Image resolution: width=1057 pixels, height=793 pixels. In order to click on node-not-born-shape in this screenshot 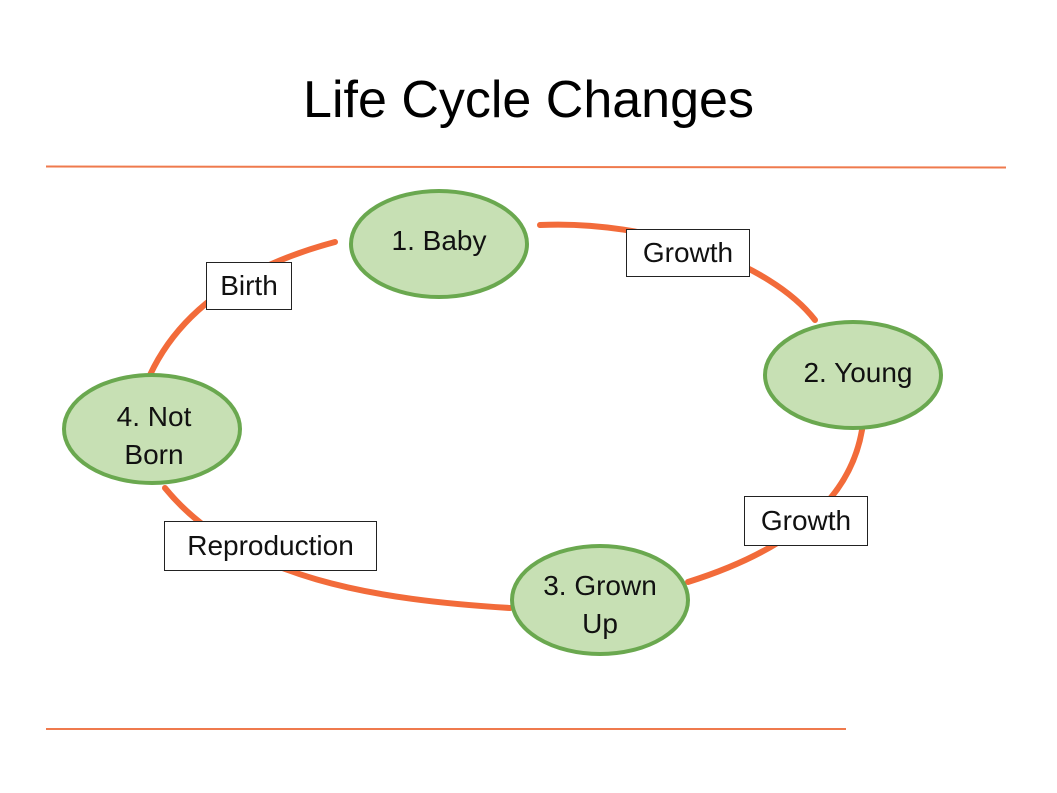, I will do `click(152, 429)`.